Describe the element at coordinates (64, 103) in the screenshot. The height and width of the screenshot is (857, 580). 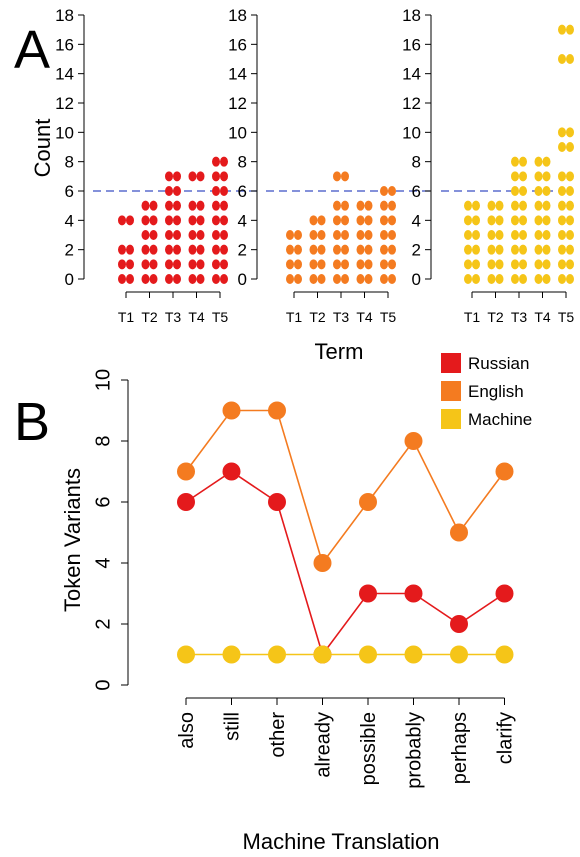
I see `panel-a-y-tick-label: 12` at that location.